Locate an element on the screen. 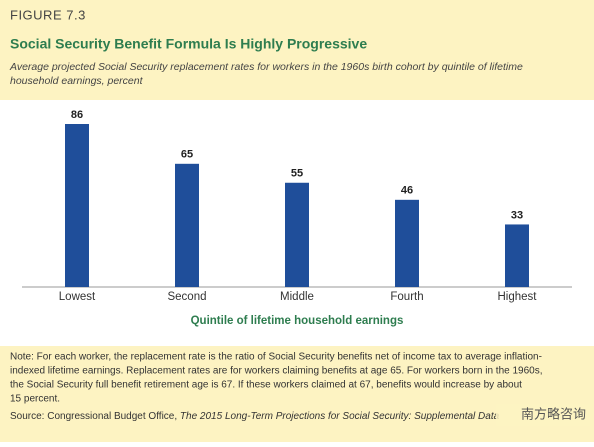 This screenshot has width=594, height=447. value-label: 65 is located at coordinates (187, 155).